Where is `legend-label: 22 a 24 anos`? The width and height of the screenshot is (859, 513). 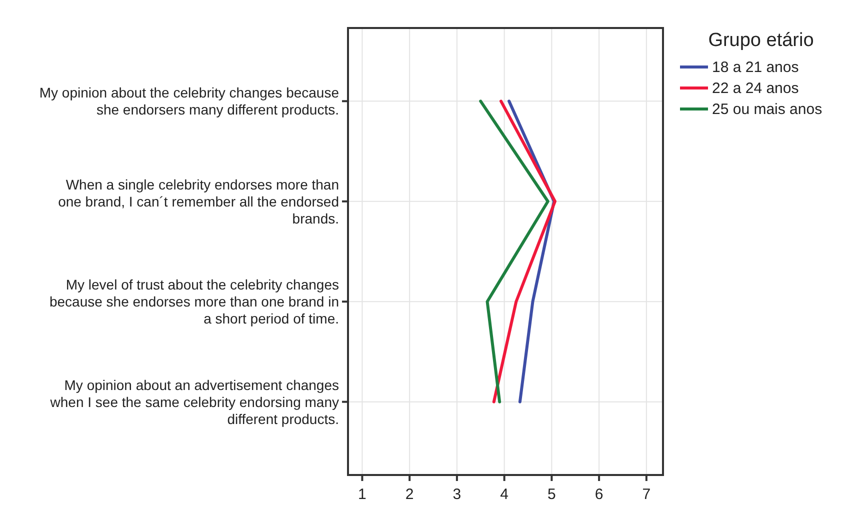 legend-label: 22 a 24 anos is located at coordinates (755, 88).